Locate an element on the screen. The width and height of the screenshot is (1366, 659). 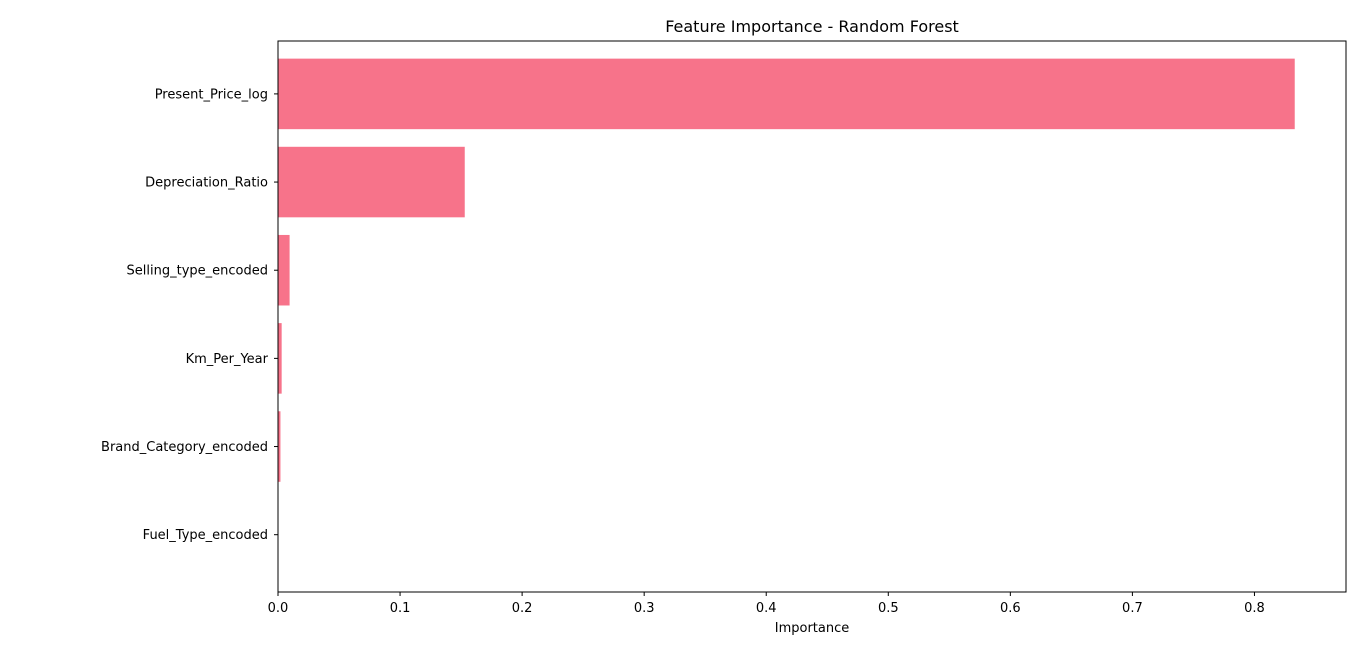
x-tick-label: 0.5 is located at coordinates (888, 608).